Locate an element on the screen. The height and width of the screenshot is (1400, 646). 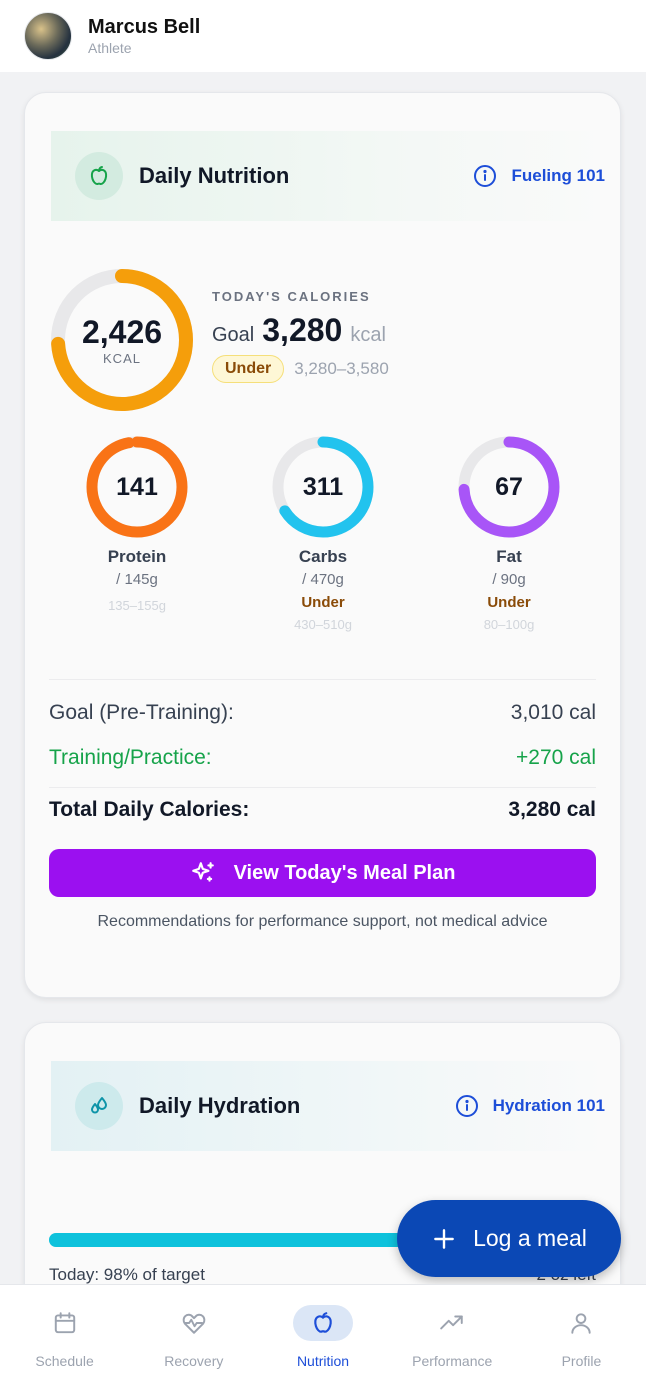
nav-label-schedule: Schedule is located at coordinates (64, 1361).